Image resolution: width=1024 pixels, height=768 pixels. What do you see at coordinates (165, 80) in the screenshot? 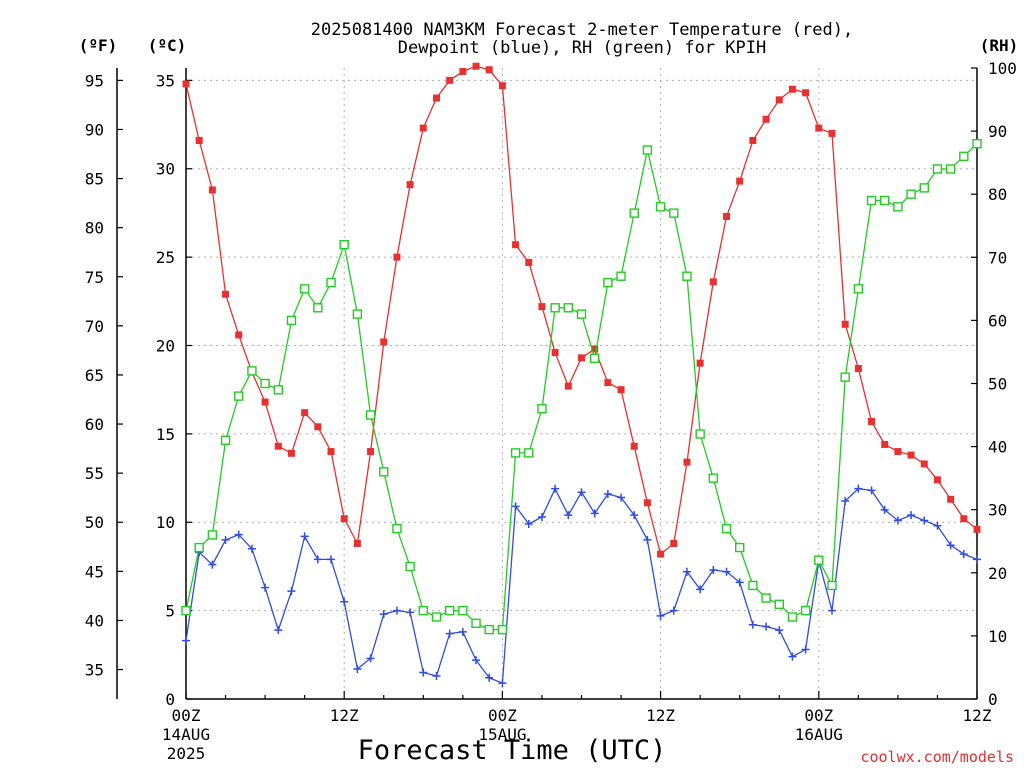
I see `celsius-tick-label: 35` at bounding box center [165, 80].